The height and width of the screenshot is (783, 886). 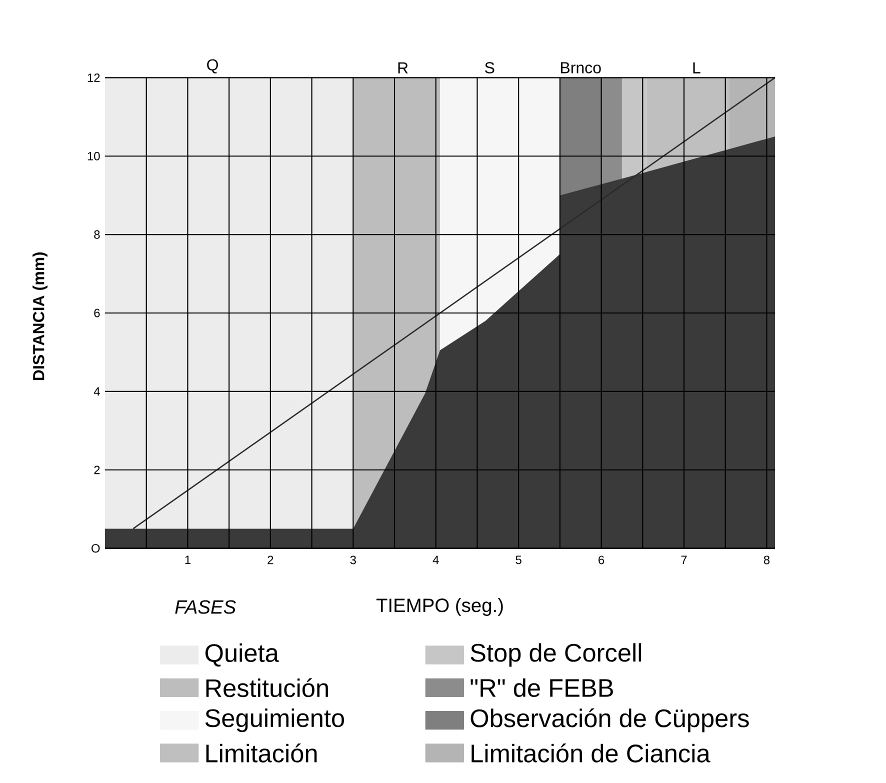 I want to click on x-tick-label: 3, so click(x=353, y=560).